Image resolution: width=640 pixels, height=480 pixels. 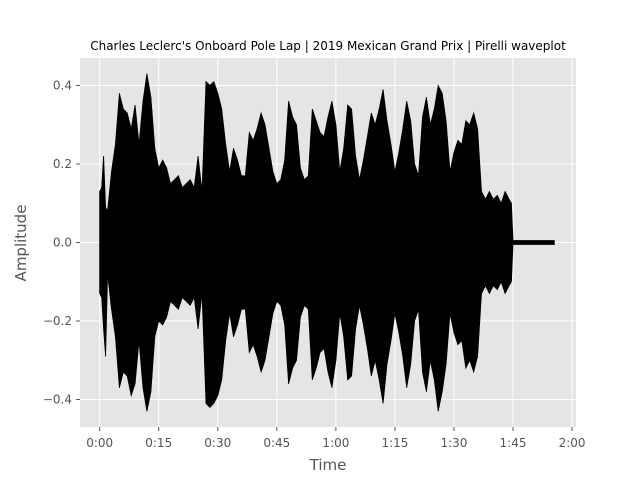 I want to click on x-tick-label: 2:00, so click(x=572, y=443).